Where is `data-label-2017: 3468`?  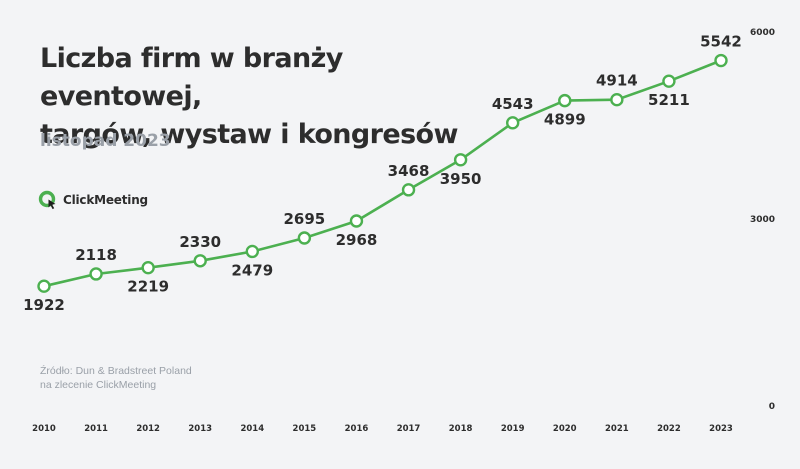
data-label-2017: 3468 is located at coordinates (409, 171).